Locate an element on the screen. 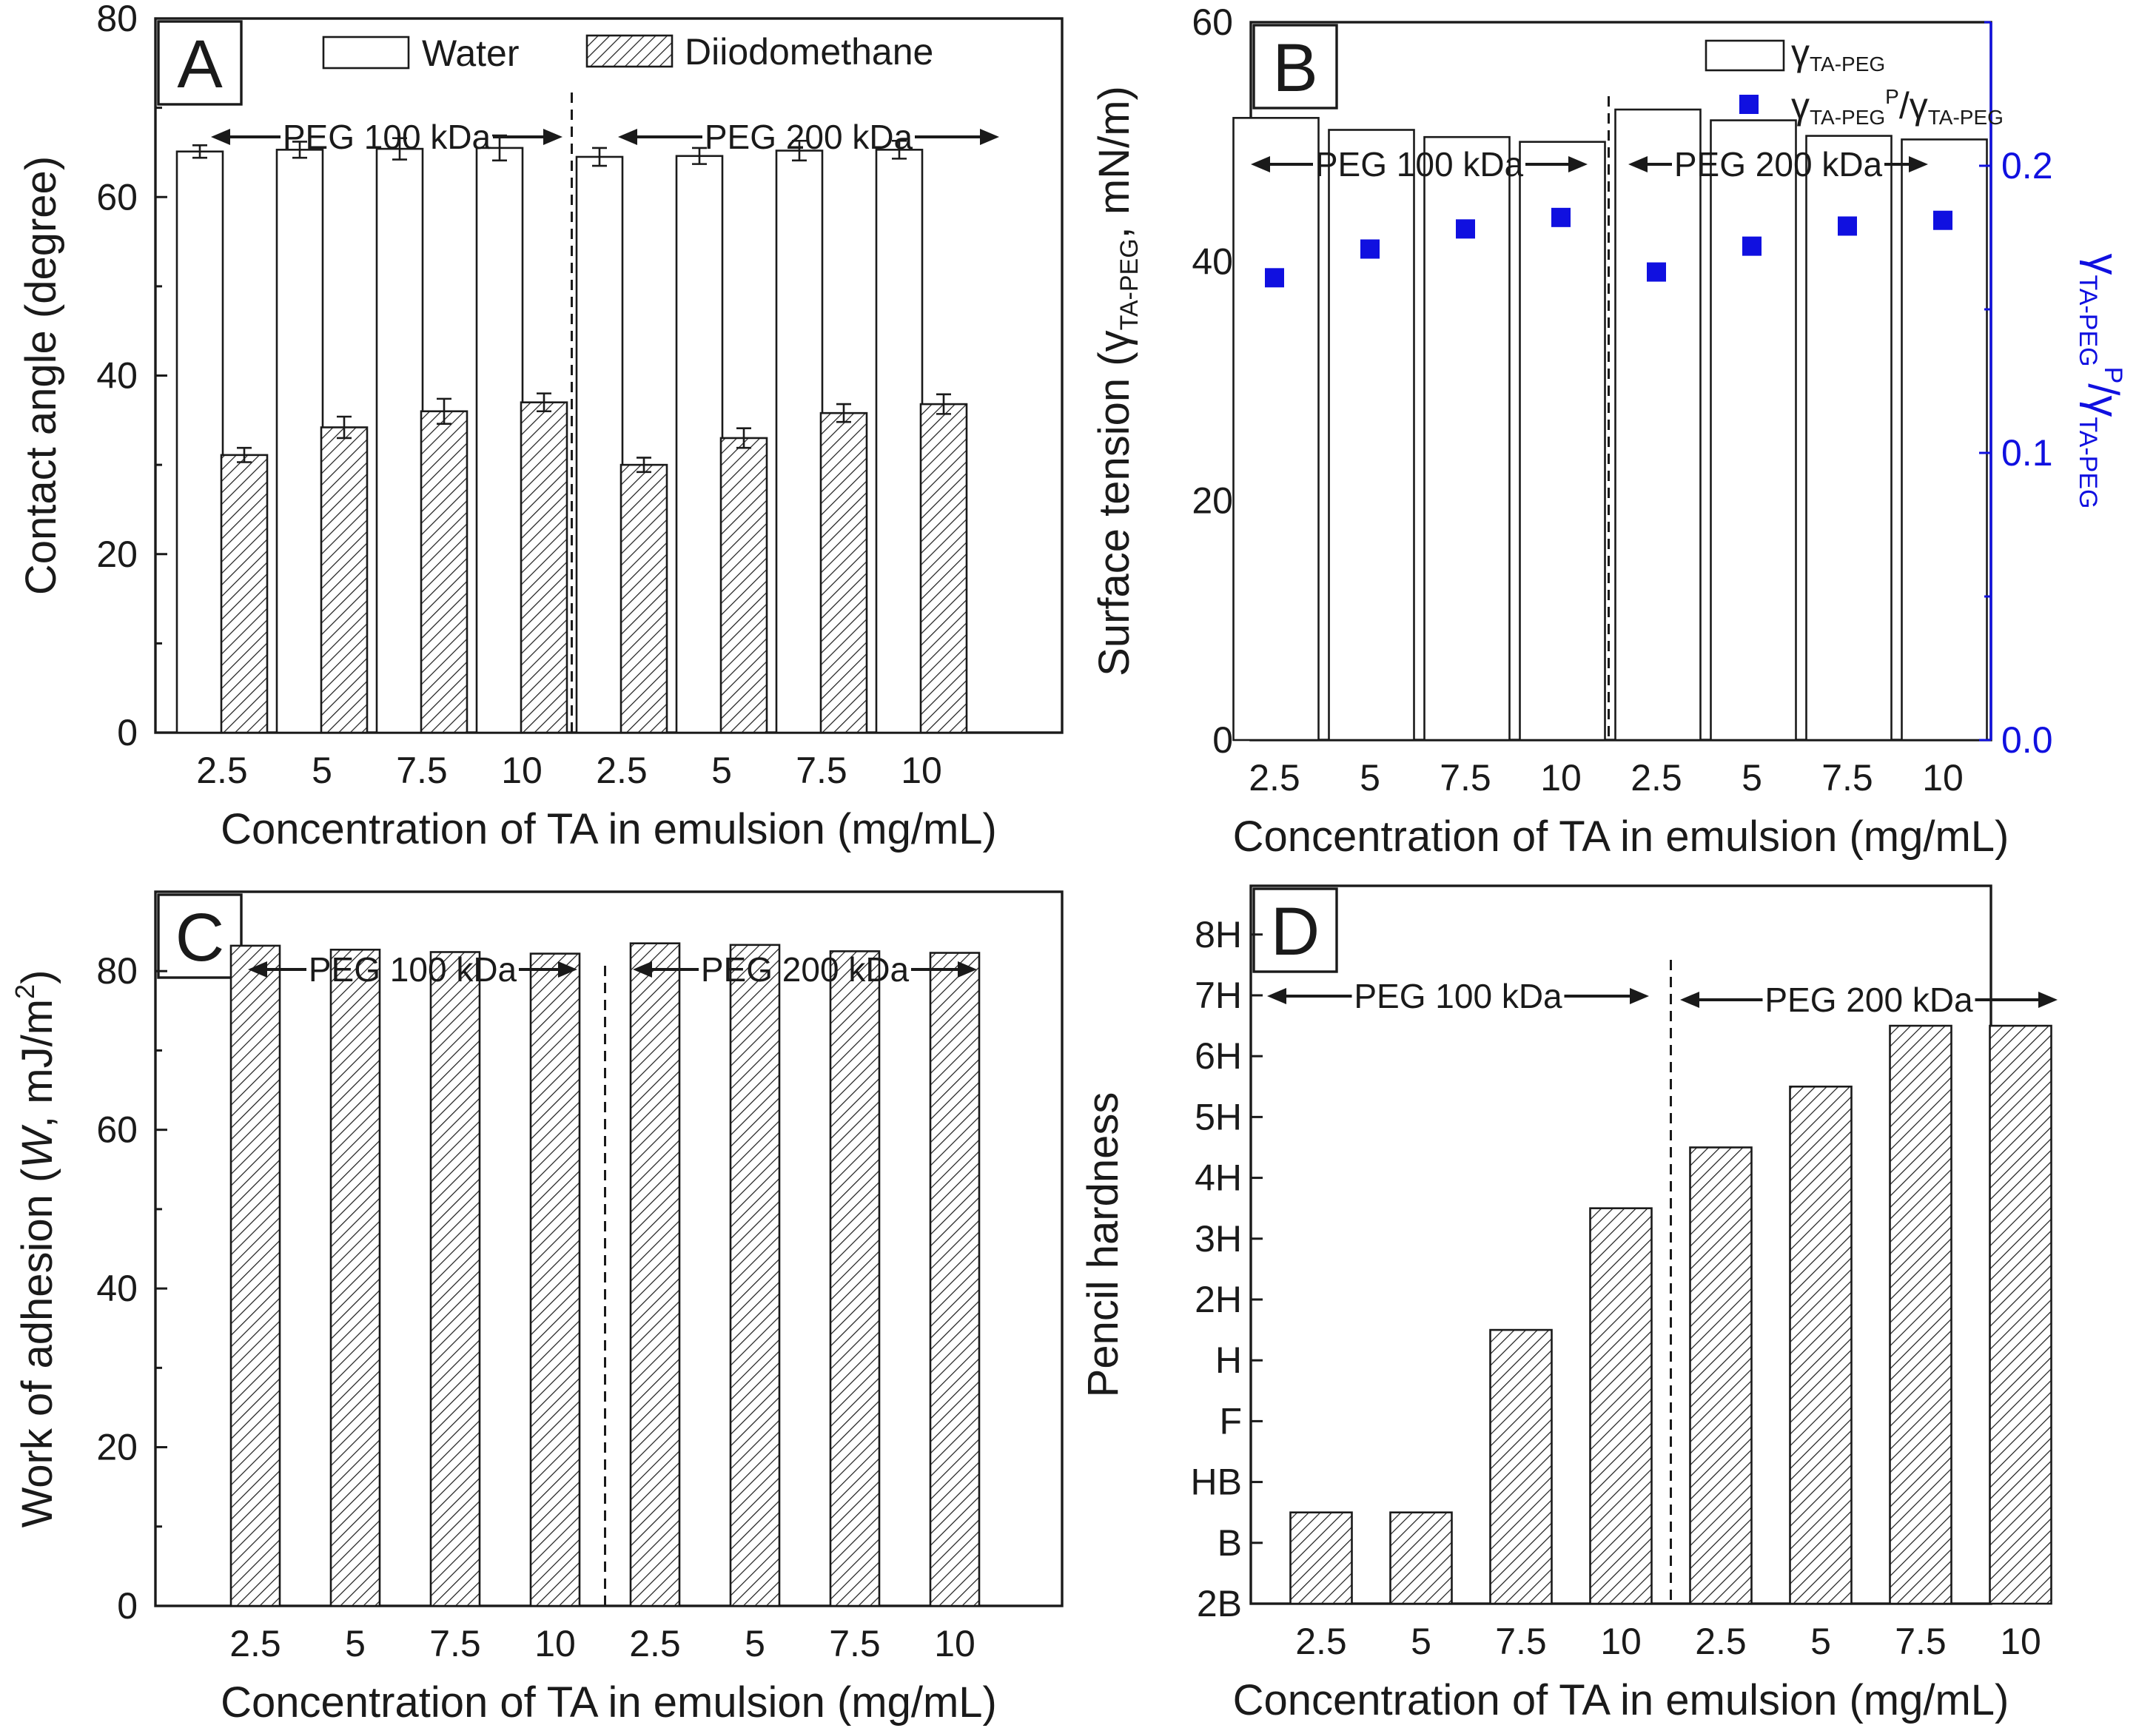 This screenshot has height=1728, width=2156. panel-a-group-label: PEG 100 kDa is located at coordinates (387, 137).